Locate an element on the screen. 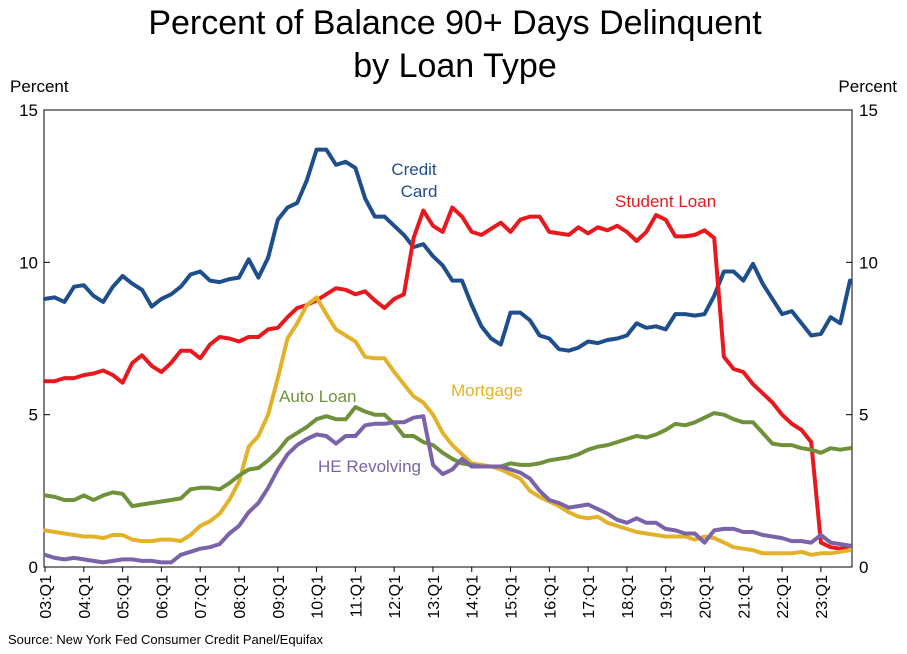 This screenshot has height=654, width=907. x-tick-label: 05:Q1 is located at coordinates (124, 597).